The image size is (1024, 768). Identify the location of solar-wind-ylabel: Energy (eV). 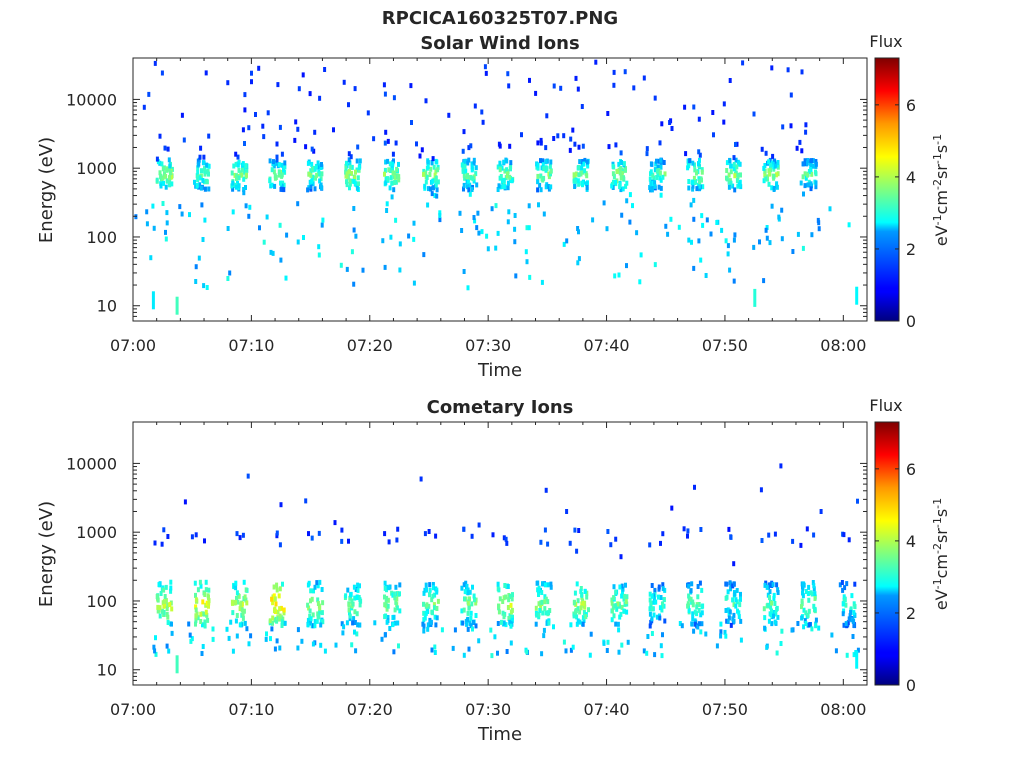
(46, 190).